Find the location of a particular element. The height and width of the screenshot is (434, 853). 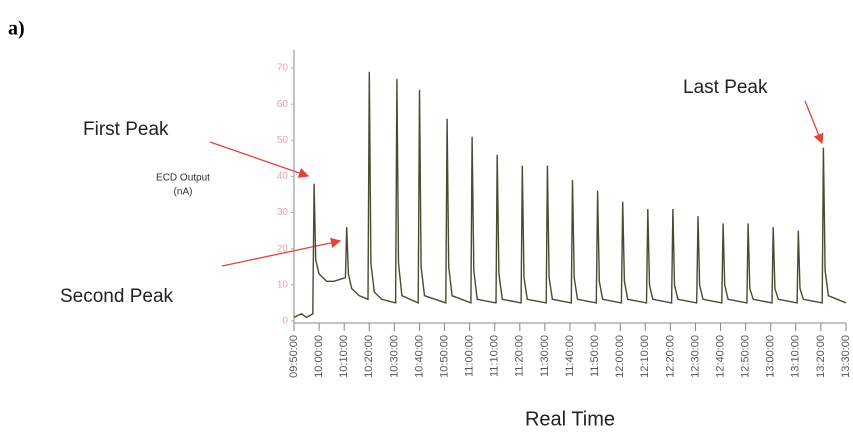

x-tick-label: 12:40:00 is located at coordinates (720, 356).